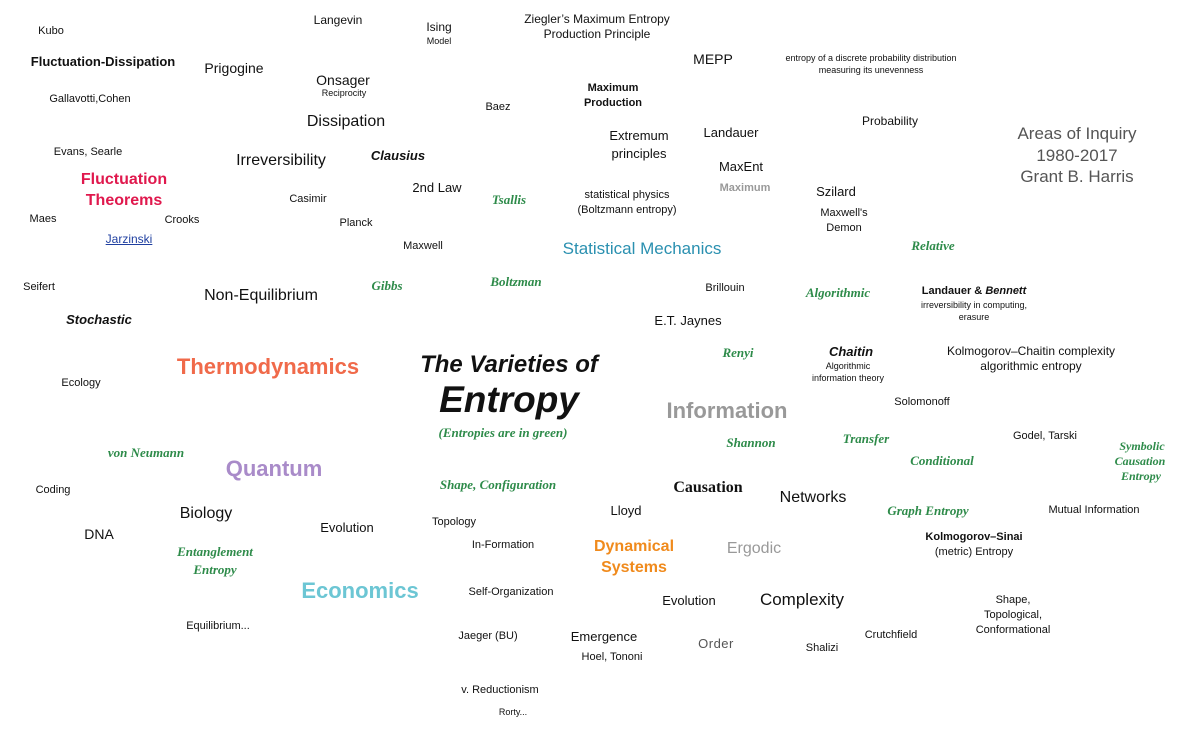 The height and width of the screenshot is (730, 1186). Describe the element at coordinates (215, 569) in the screenshot. I see `term-entanglement-entropy-line2: Entropy` at that location.